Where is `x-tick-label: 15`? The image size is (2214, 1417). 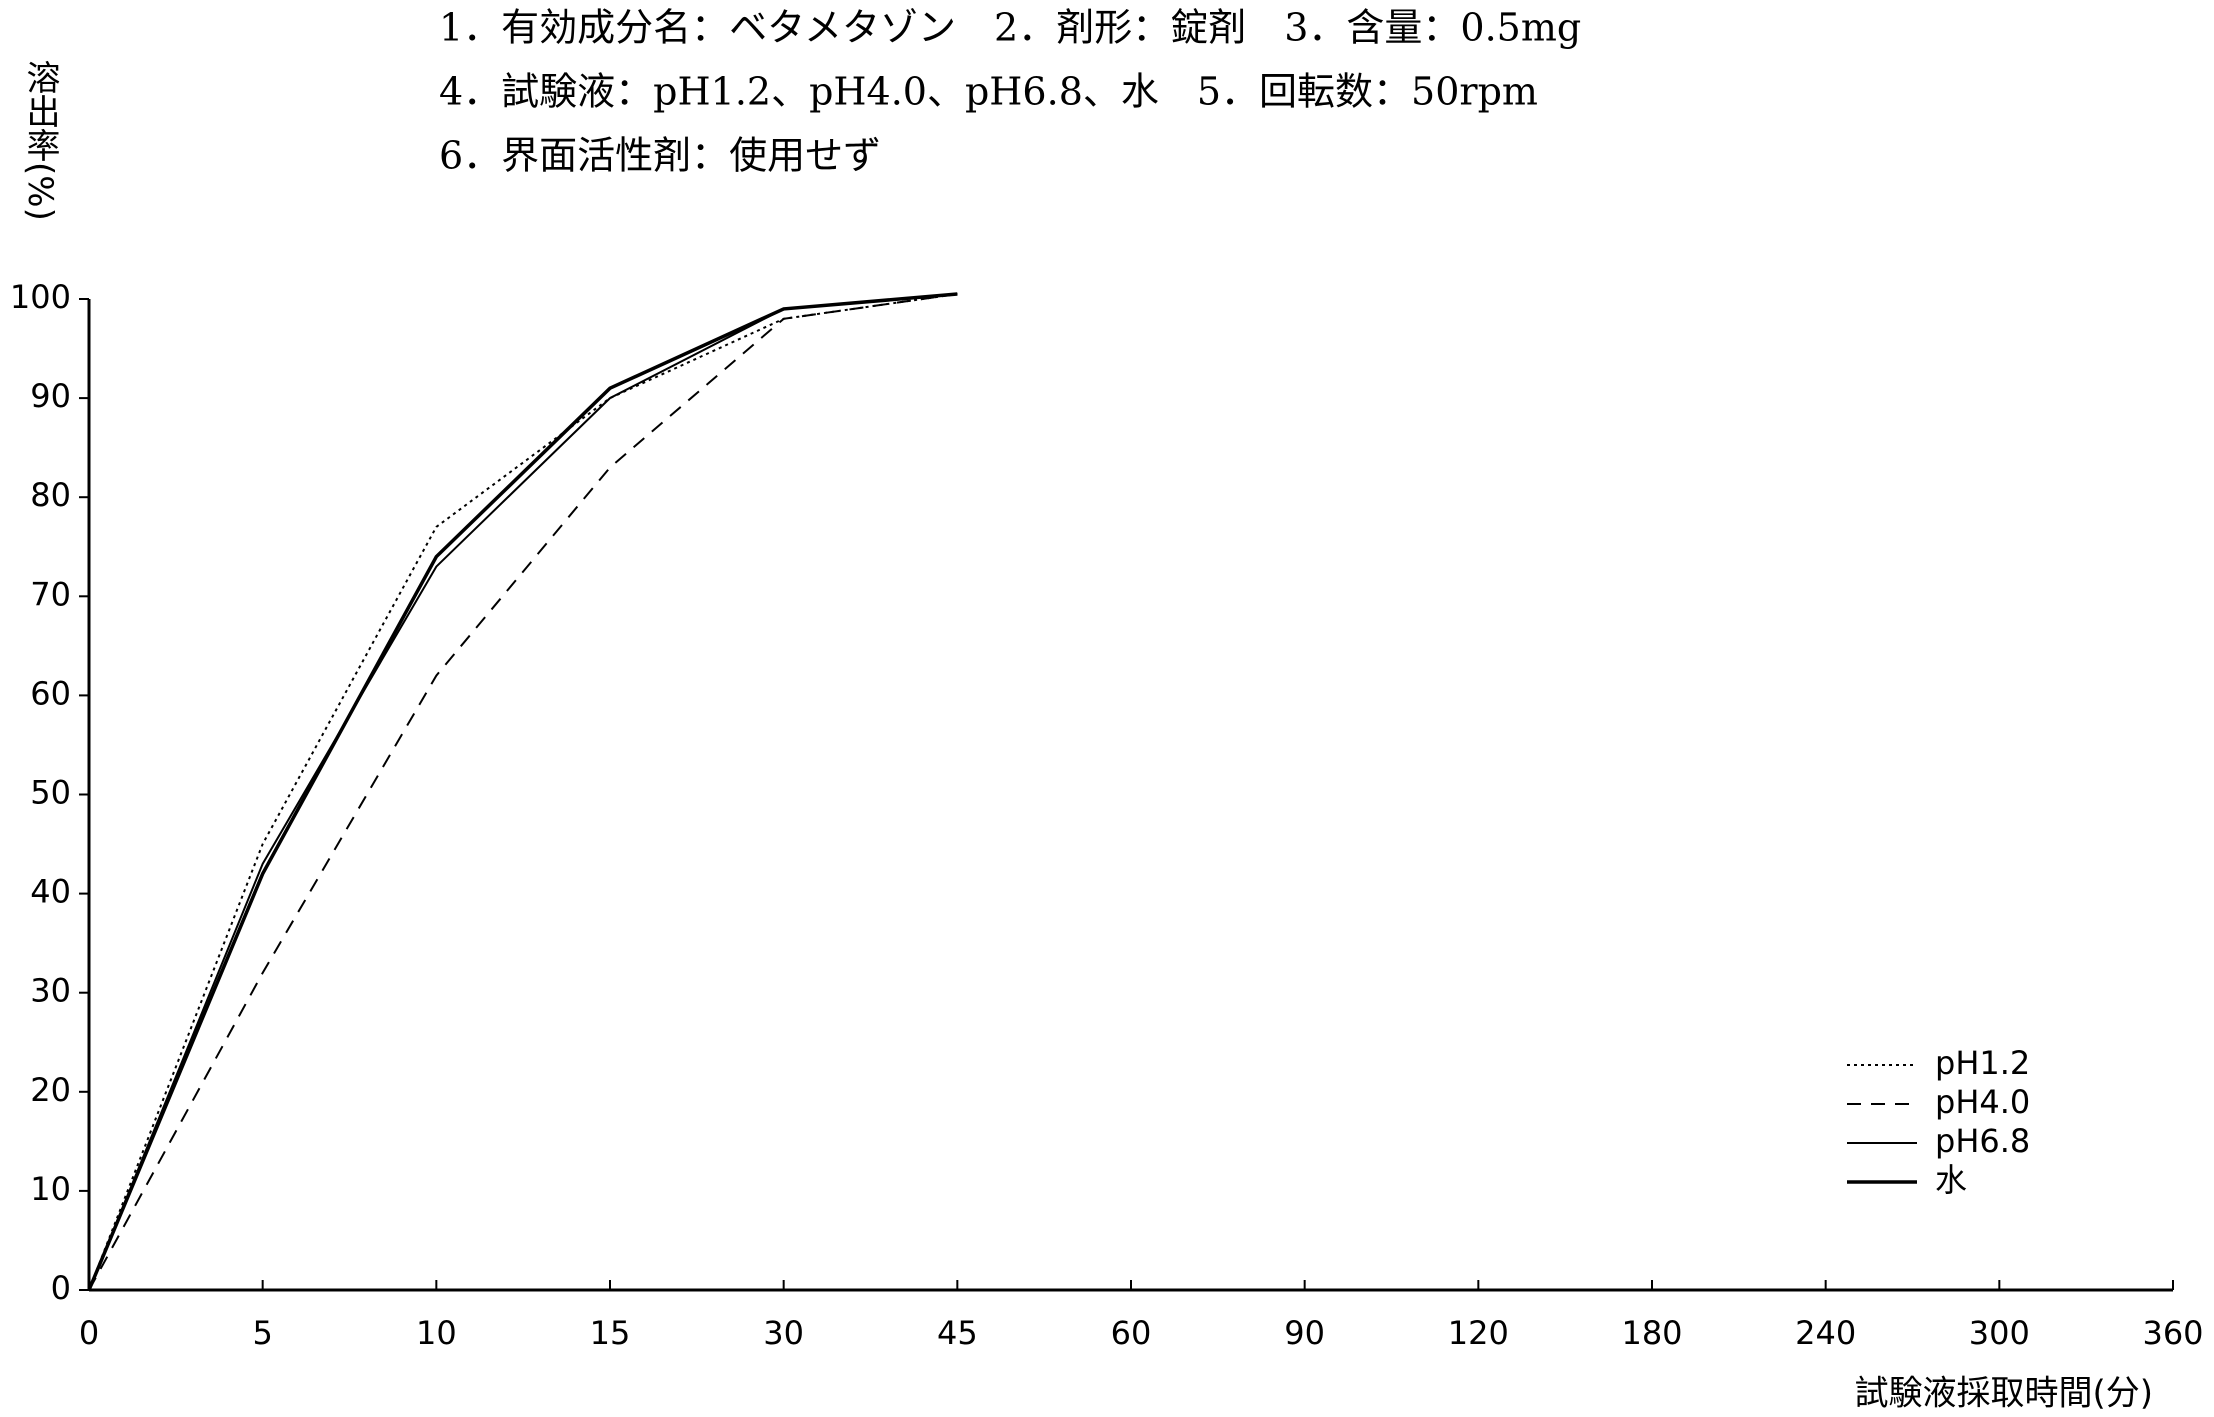
x-tick-label: 15 is located at coordinates (610, 1333).